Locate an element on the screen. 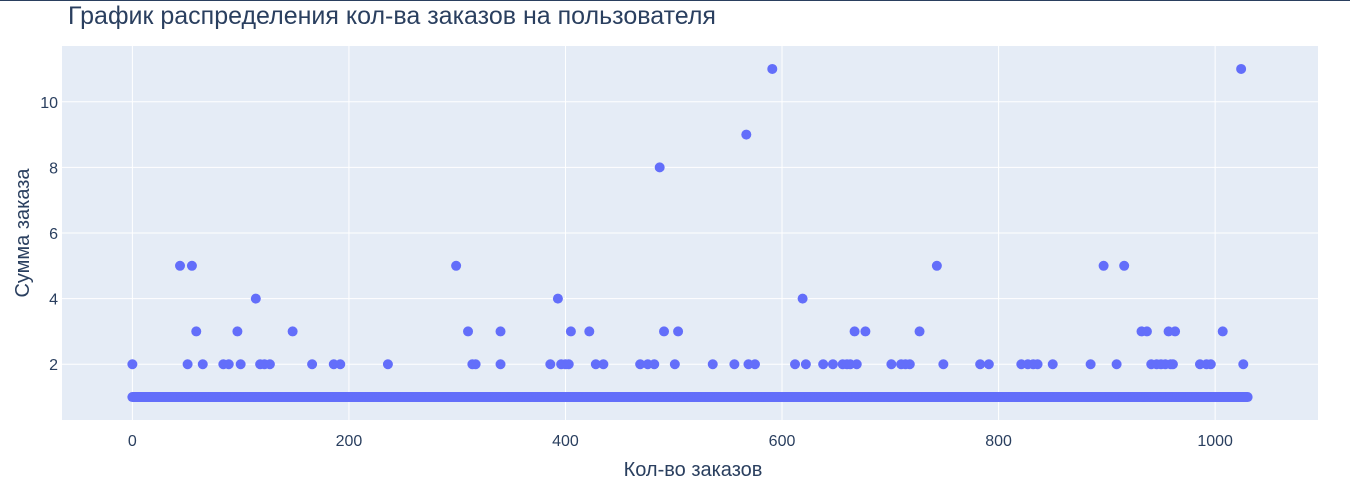 This screenshot has width=1350, height=480. x-tick-label: 0 is located at coordinates (132, 441).